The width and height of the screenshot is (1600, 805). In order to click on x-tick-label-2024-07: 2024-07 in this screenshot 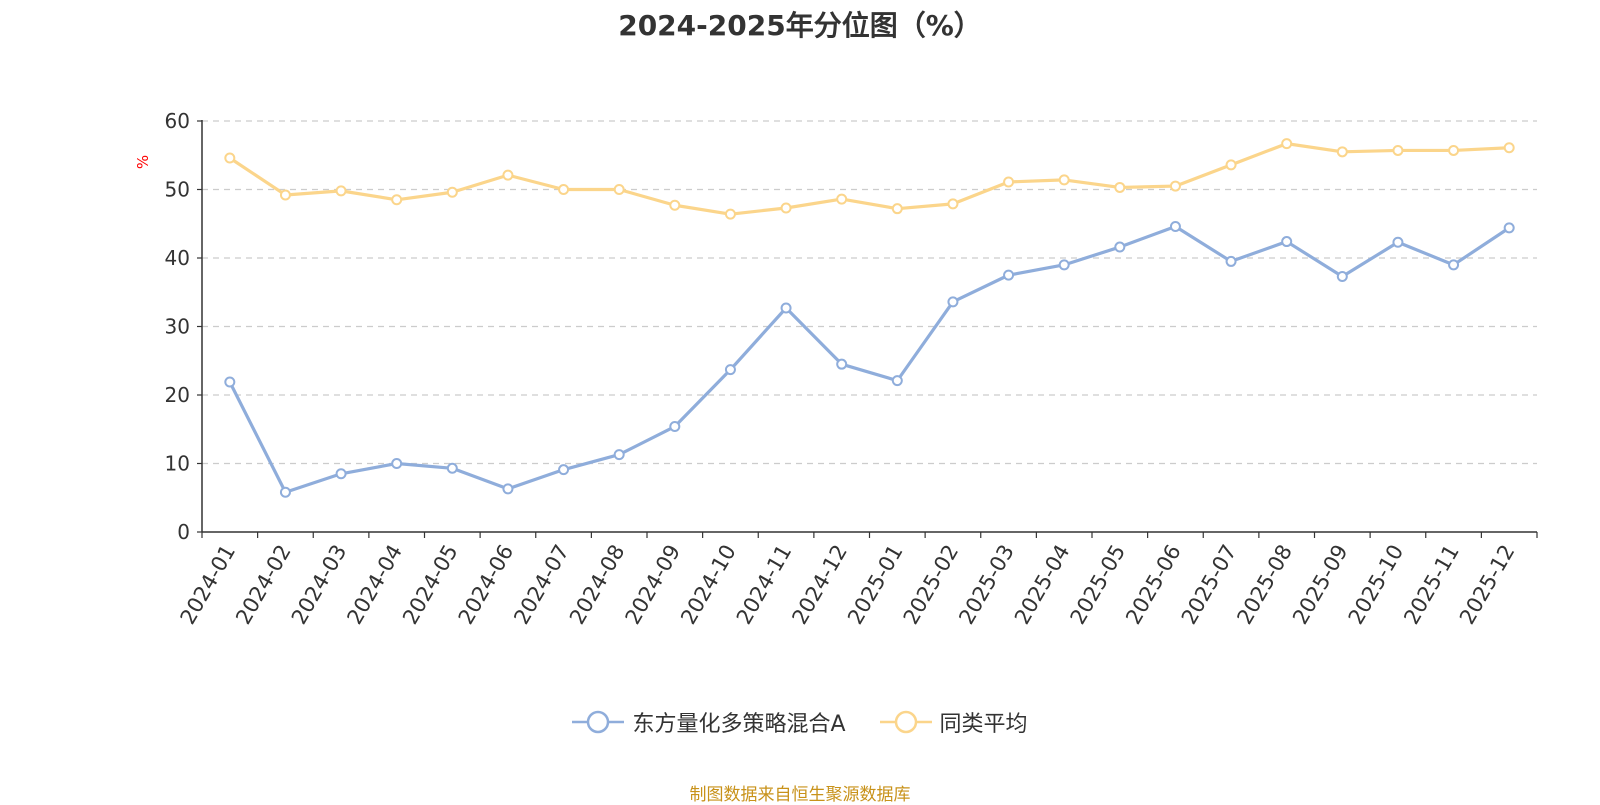, I will do `click(541, 585)`.